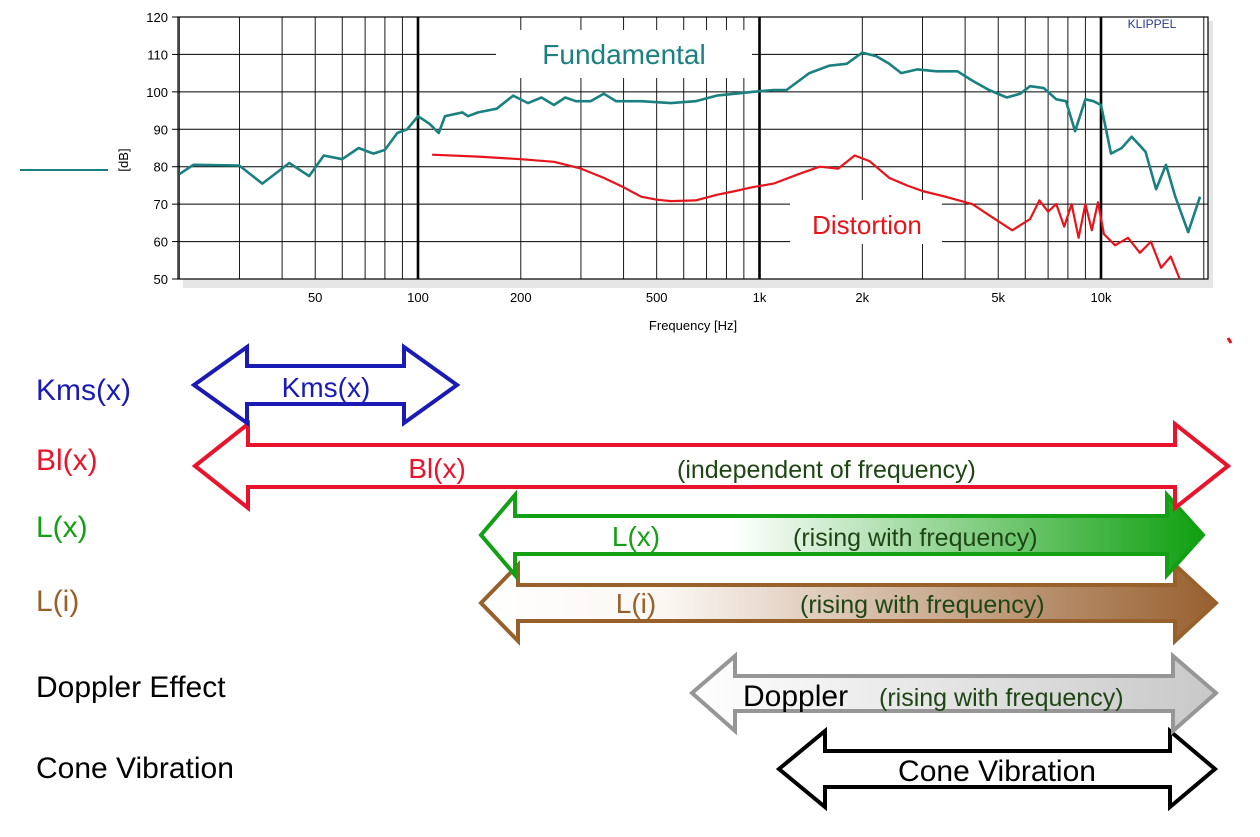 The height and width of the screenshot is (837, 1260). Describe the element at coordinates (62, 527) in the screenshot. I see `row-label-lx: L(x)` at that location.